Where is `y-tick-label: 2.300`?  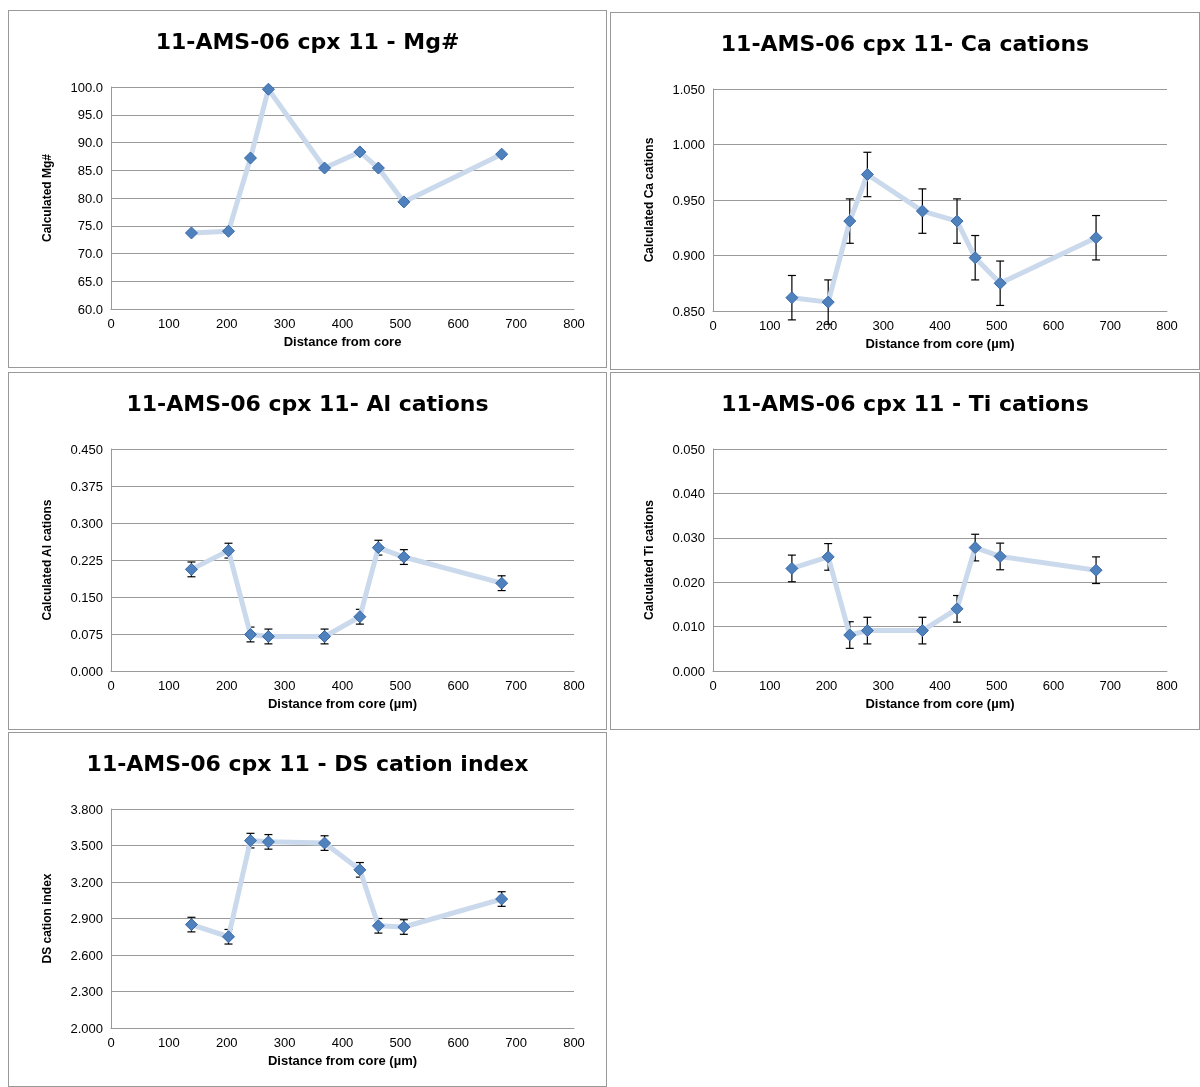
y-tick-label: 2.300 is located at coordinates (86, 991).